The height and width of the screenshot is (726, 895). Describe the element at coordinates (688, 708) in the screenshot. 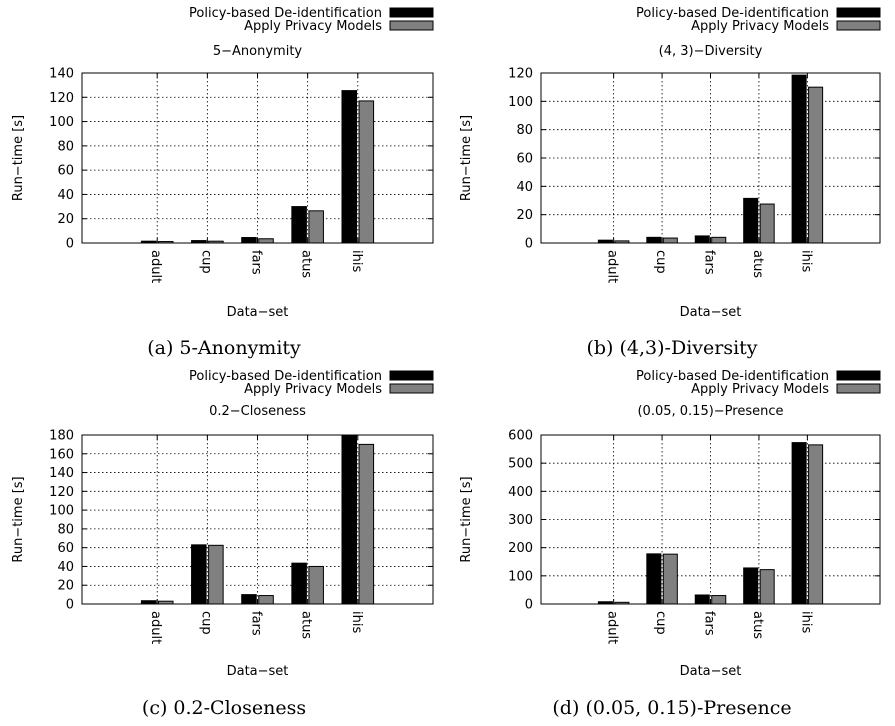

I see `caption-text: (0.05, 0.15)-Presence` at that location.